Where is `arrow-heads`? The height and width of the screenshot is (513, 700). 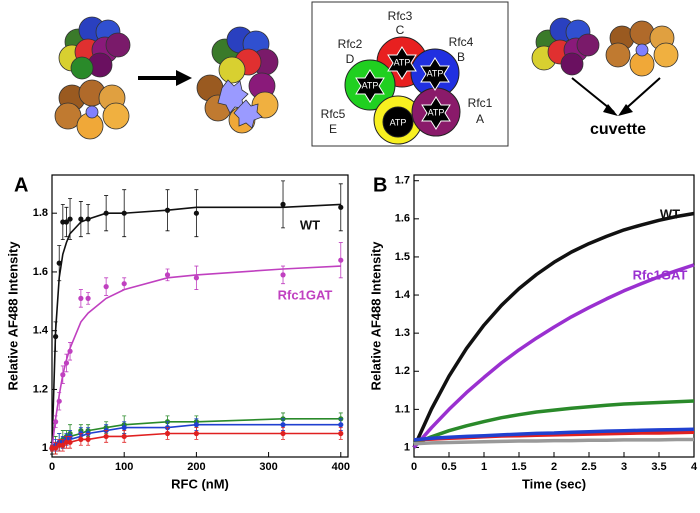
arrow-heads is located at coordinates (618, 110).